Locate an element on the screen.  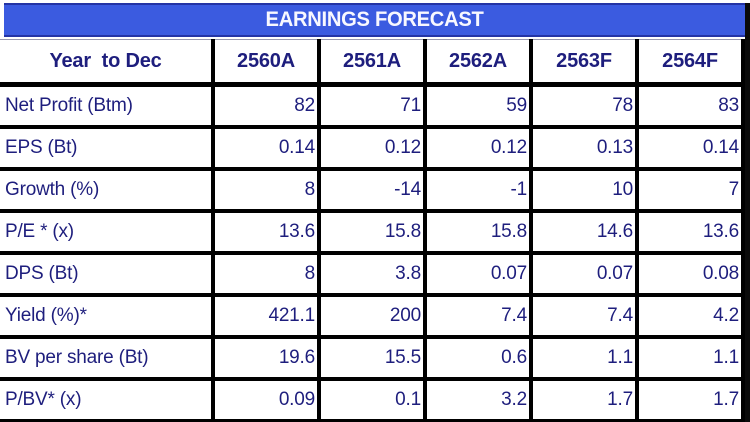
value-cell: 200 is located at coordinates (372, 316).